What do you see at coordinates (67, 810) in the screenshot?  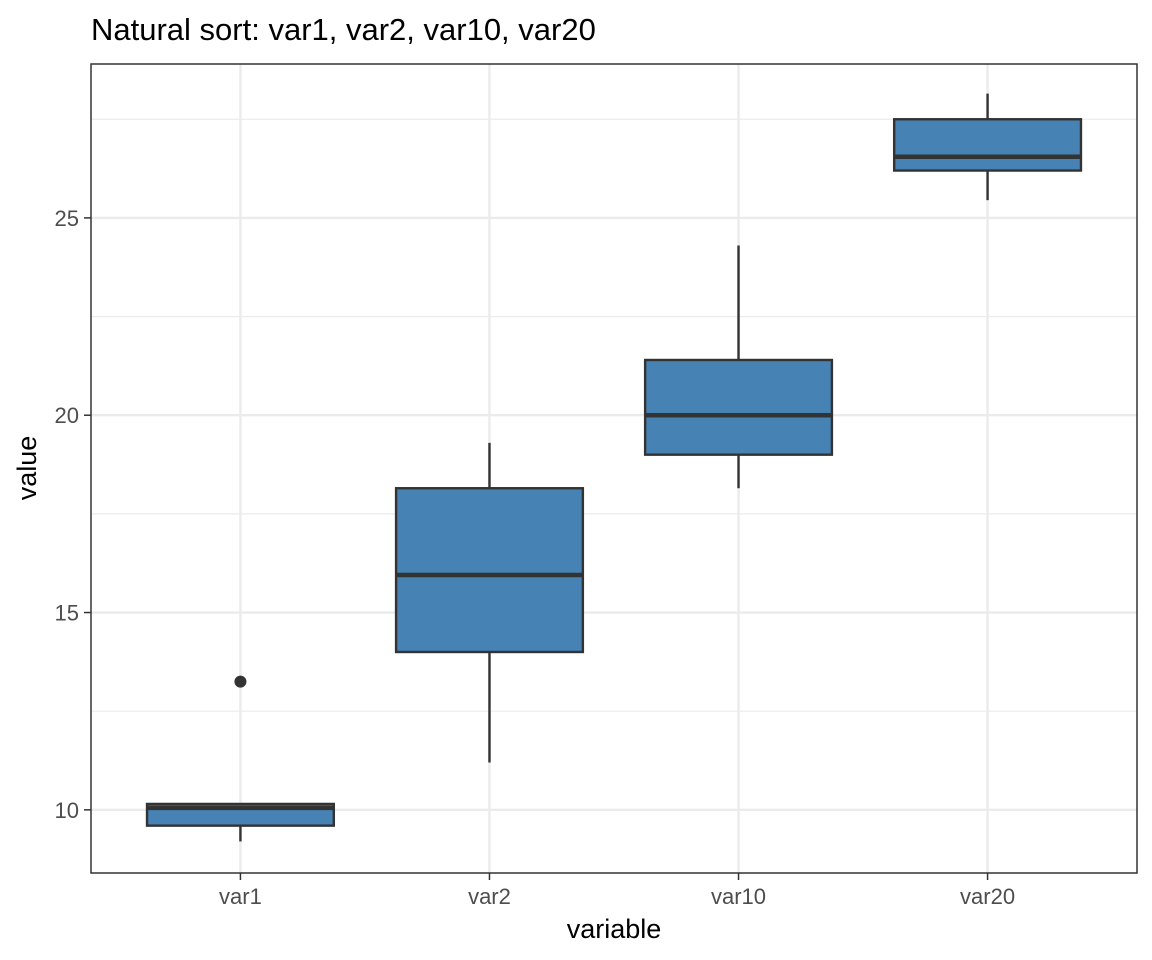 I see `y-tick-label: 10` at bounding box center [67, 810].